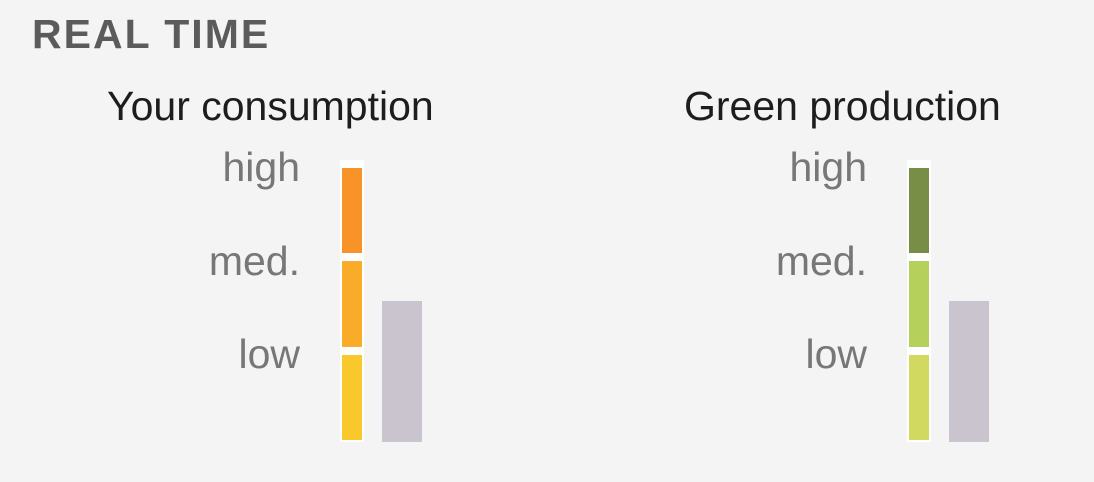  Describe the element at coordinates (352, 210) in the screenshot. I see `consumption-scale-high-segment` at that location.